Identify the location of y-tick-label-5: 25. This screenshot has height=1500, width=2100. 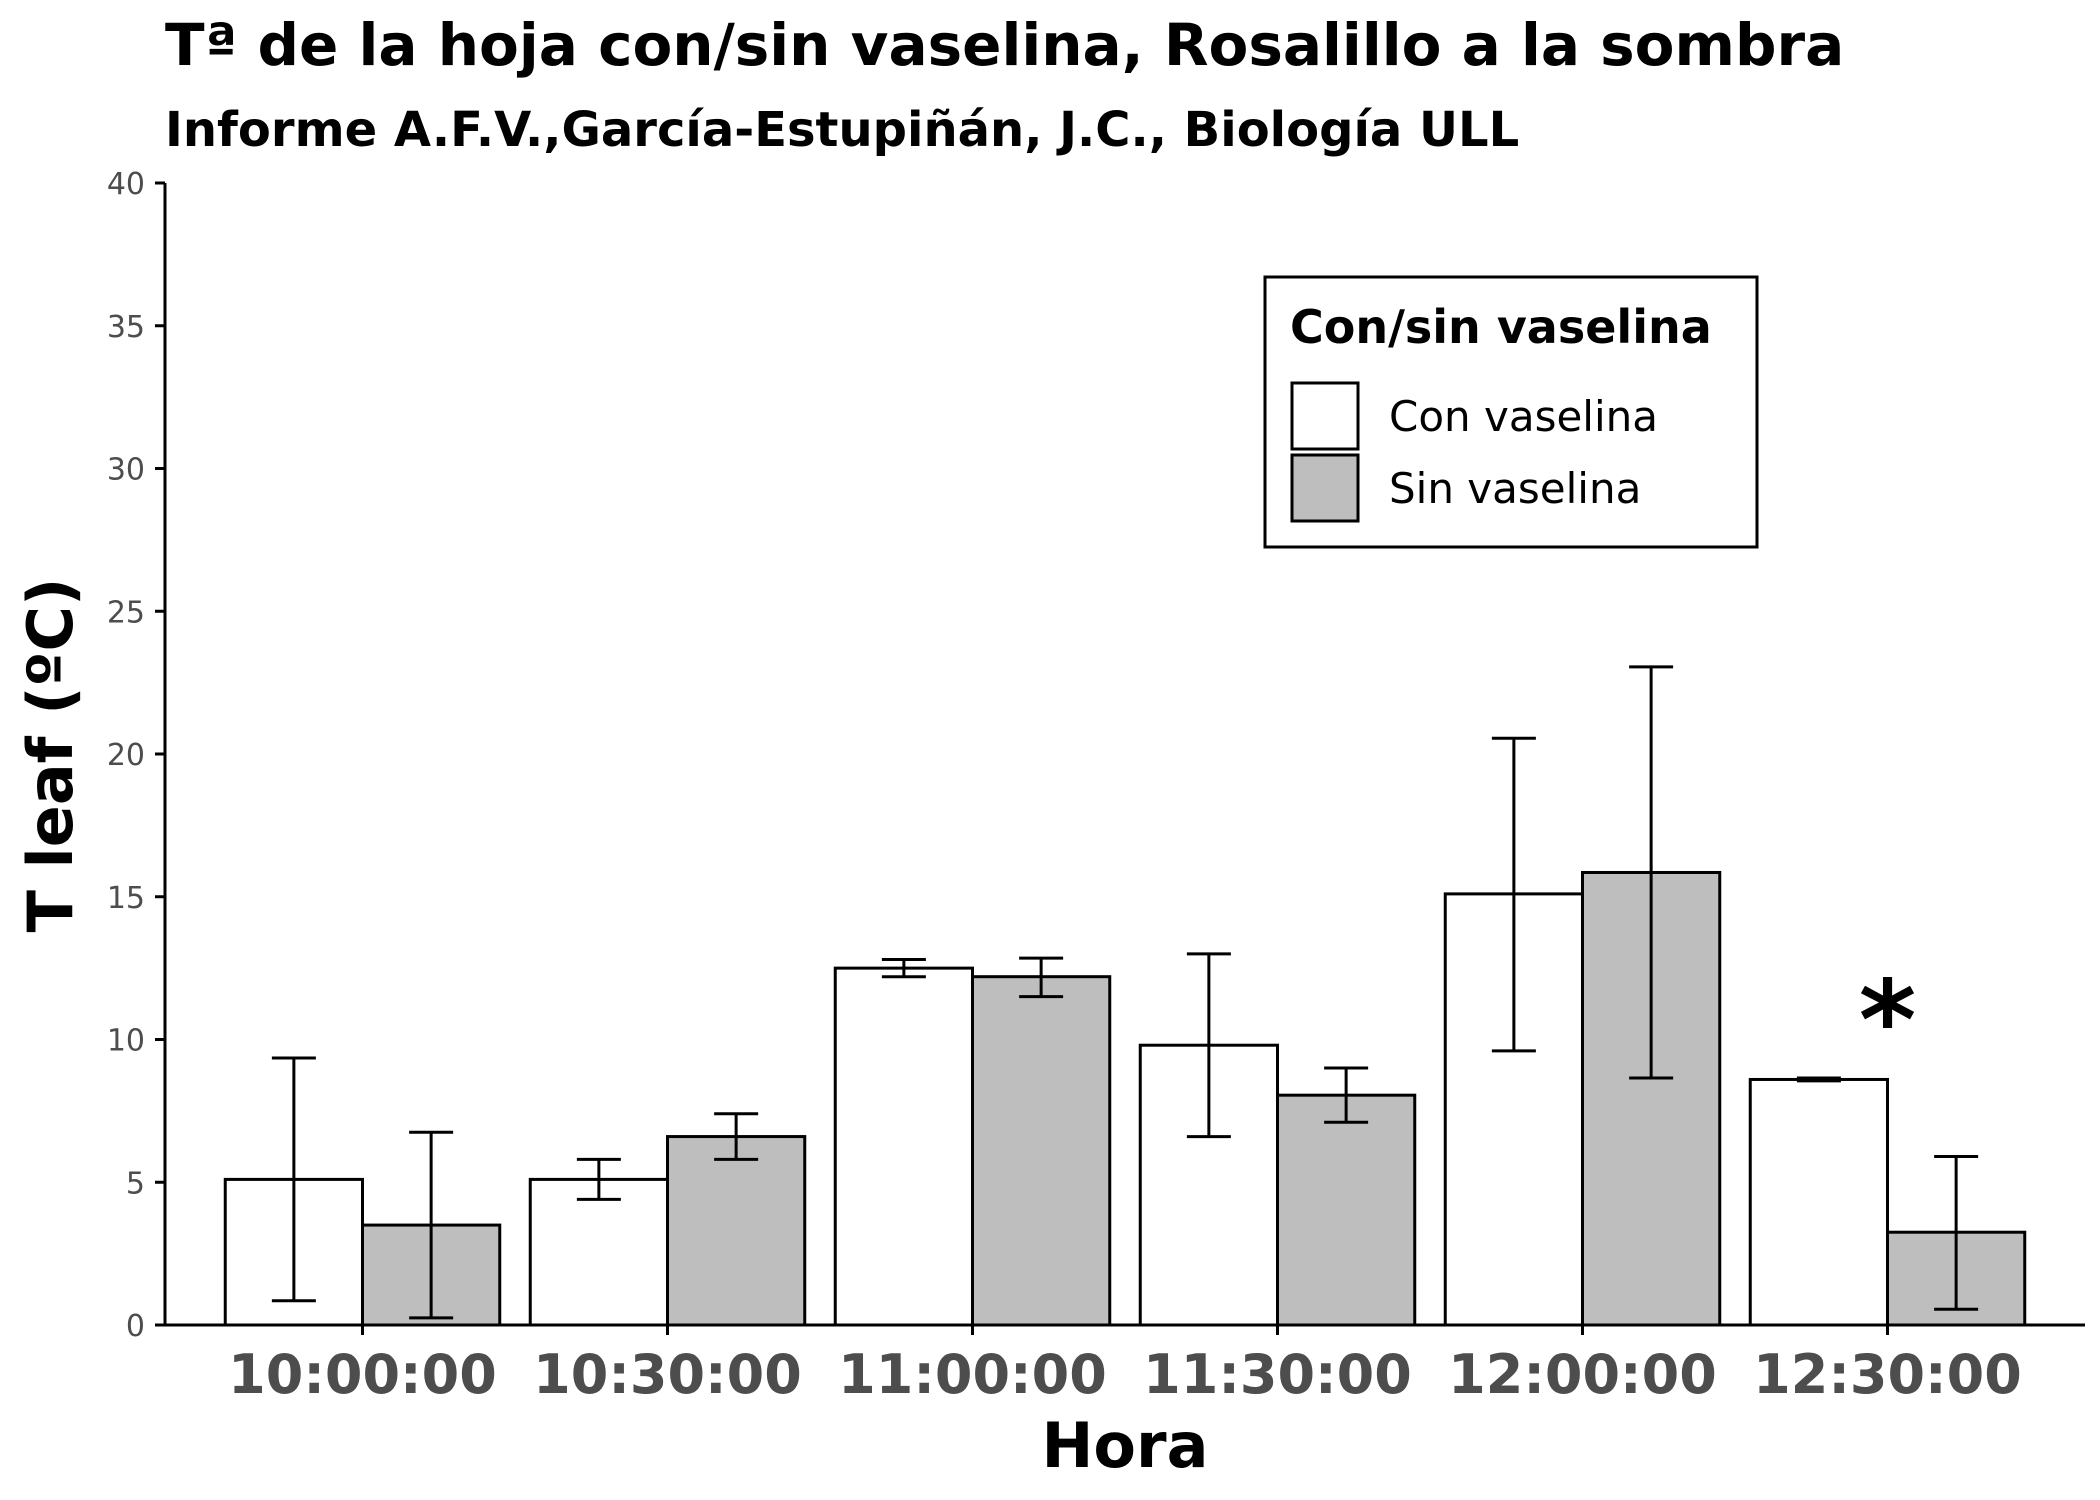
(126, 612).